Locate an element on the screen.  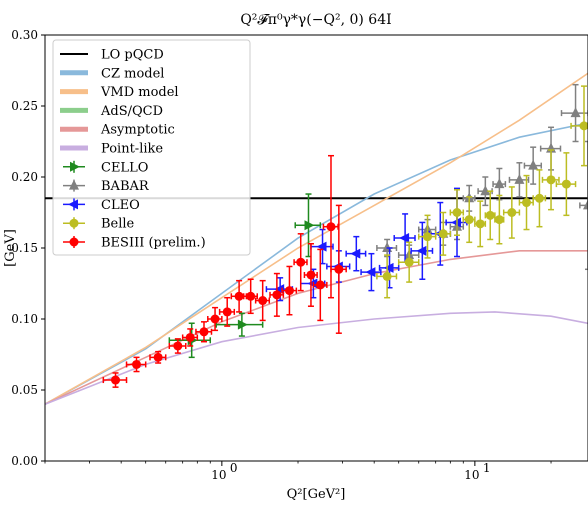
legend-entry-cz-model: CZ model is located at coordinates (112, 73).